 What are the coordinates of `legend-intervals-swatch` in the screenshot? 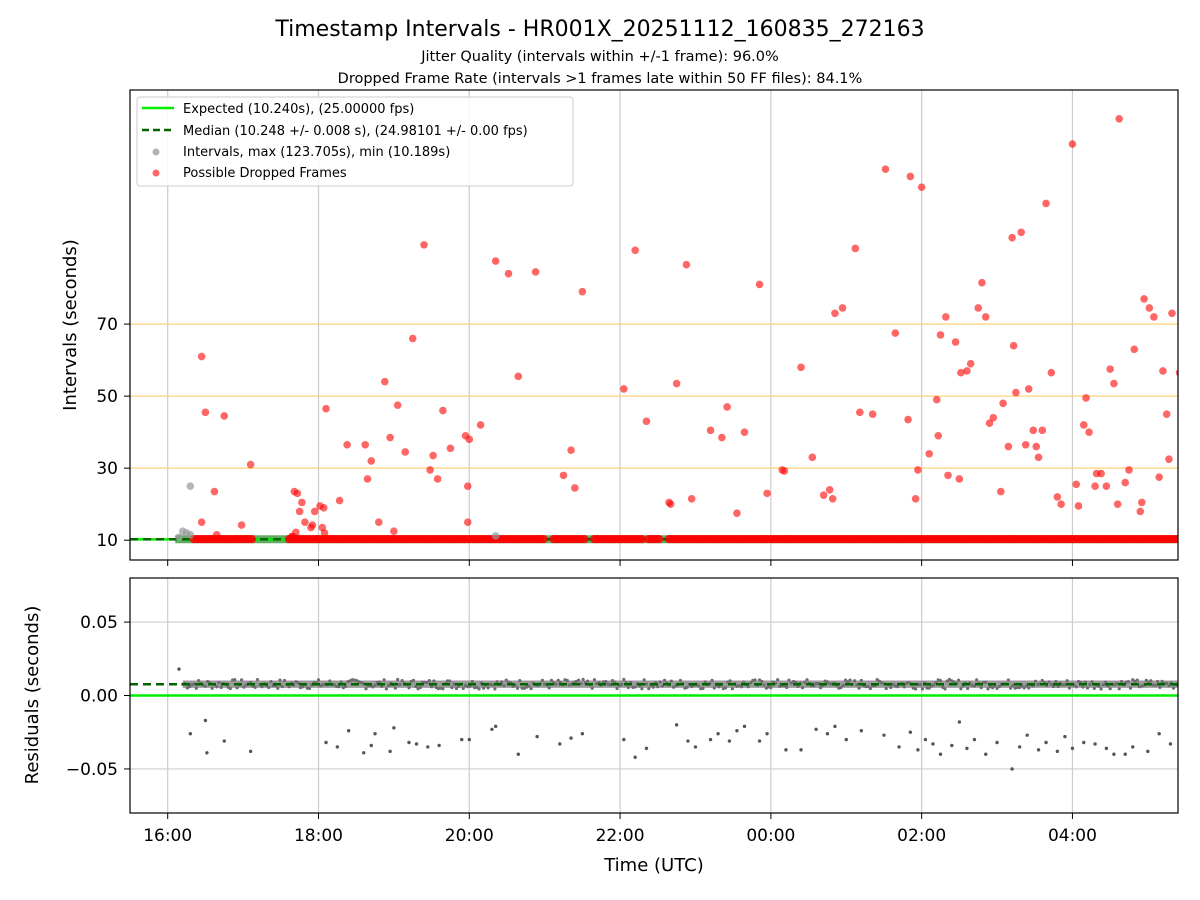 It's located at (156, 152).